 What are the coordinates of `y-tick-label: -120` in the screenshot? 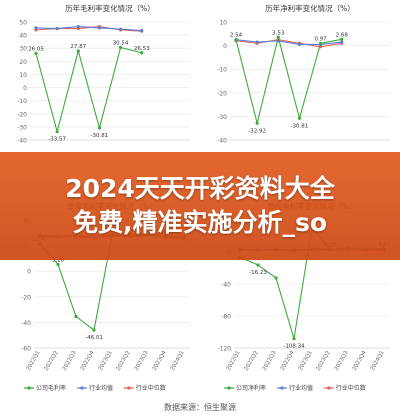 It's located at (224, 349).